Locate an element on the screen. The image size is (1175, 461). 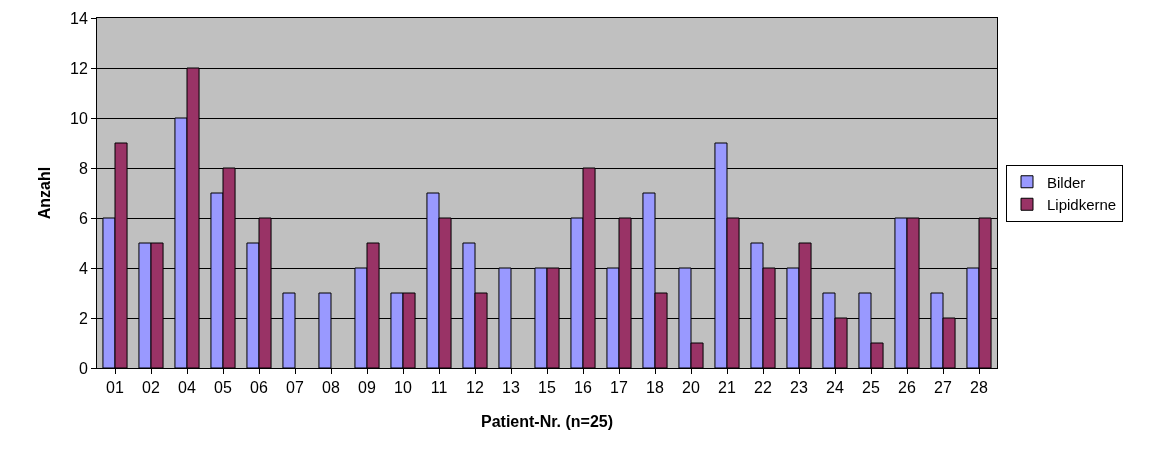
x-tick-label: 06 is located at coordinates (259, 388).